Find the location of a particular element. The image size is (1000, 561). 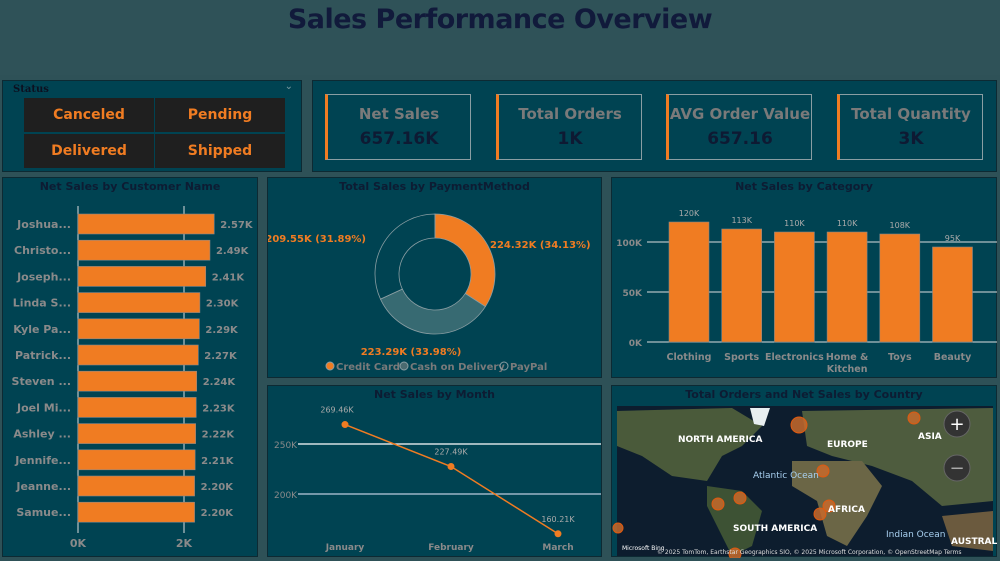

kpi-card-total-orders: Total Orders 1K is located at coordinates (569, 127).